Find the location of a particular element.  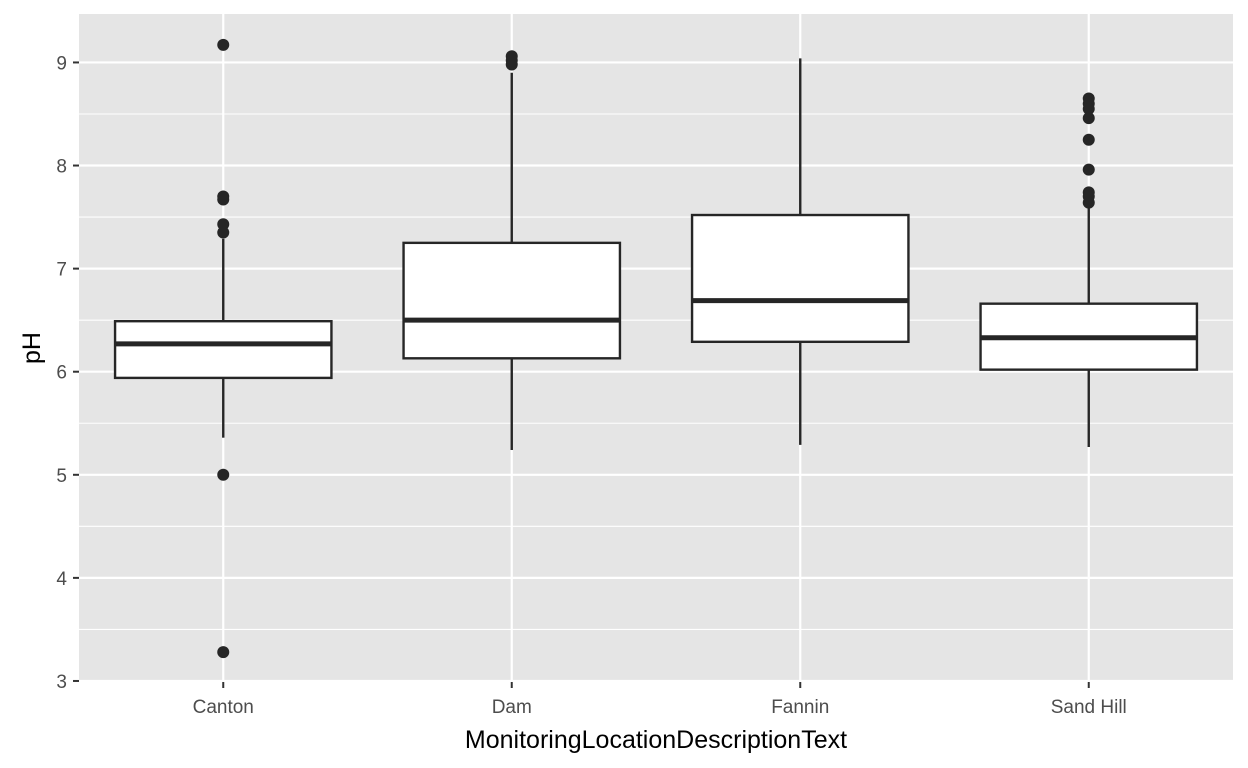

y-axis-title: pH is located at coordinates (32, 348).